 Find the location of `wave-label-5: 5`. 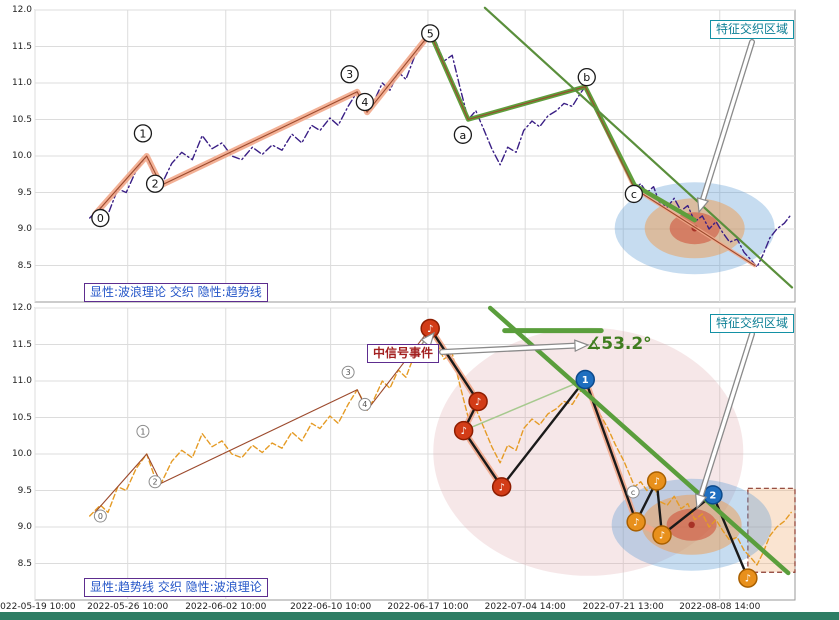

wave-label-5: 5 is located at coordinates (430, 33).